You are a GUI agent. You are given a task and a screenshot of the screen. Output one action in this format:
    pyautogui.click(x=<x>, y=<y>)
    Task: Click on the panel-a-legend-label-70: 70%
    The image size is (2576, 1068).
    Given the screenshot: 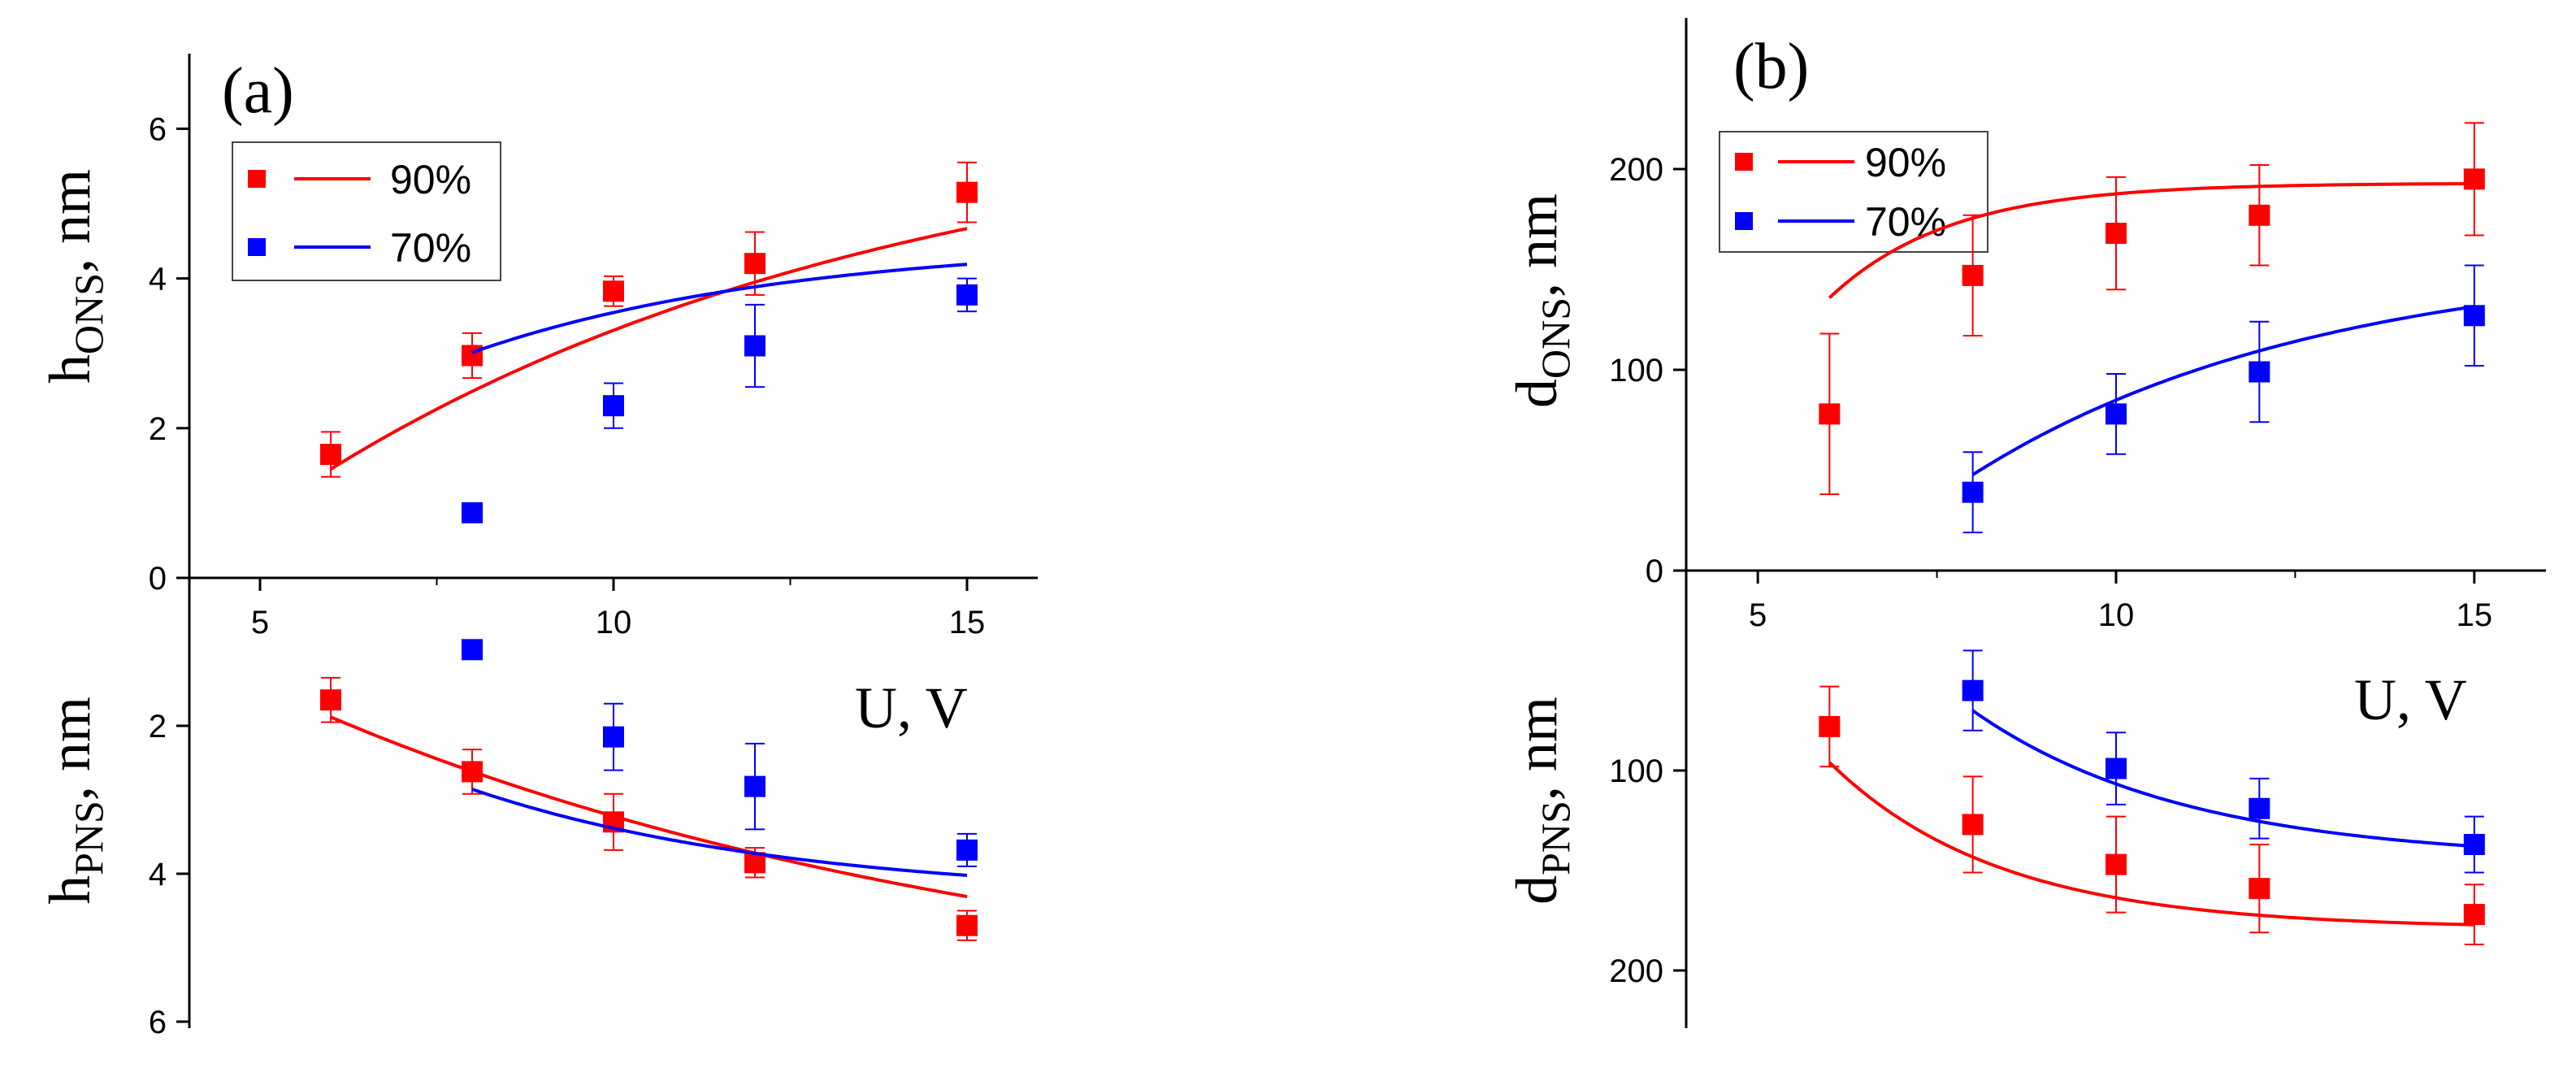 What is the action you would take?
    pyautogui.click(x=431, y=248)
    